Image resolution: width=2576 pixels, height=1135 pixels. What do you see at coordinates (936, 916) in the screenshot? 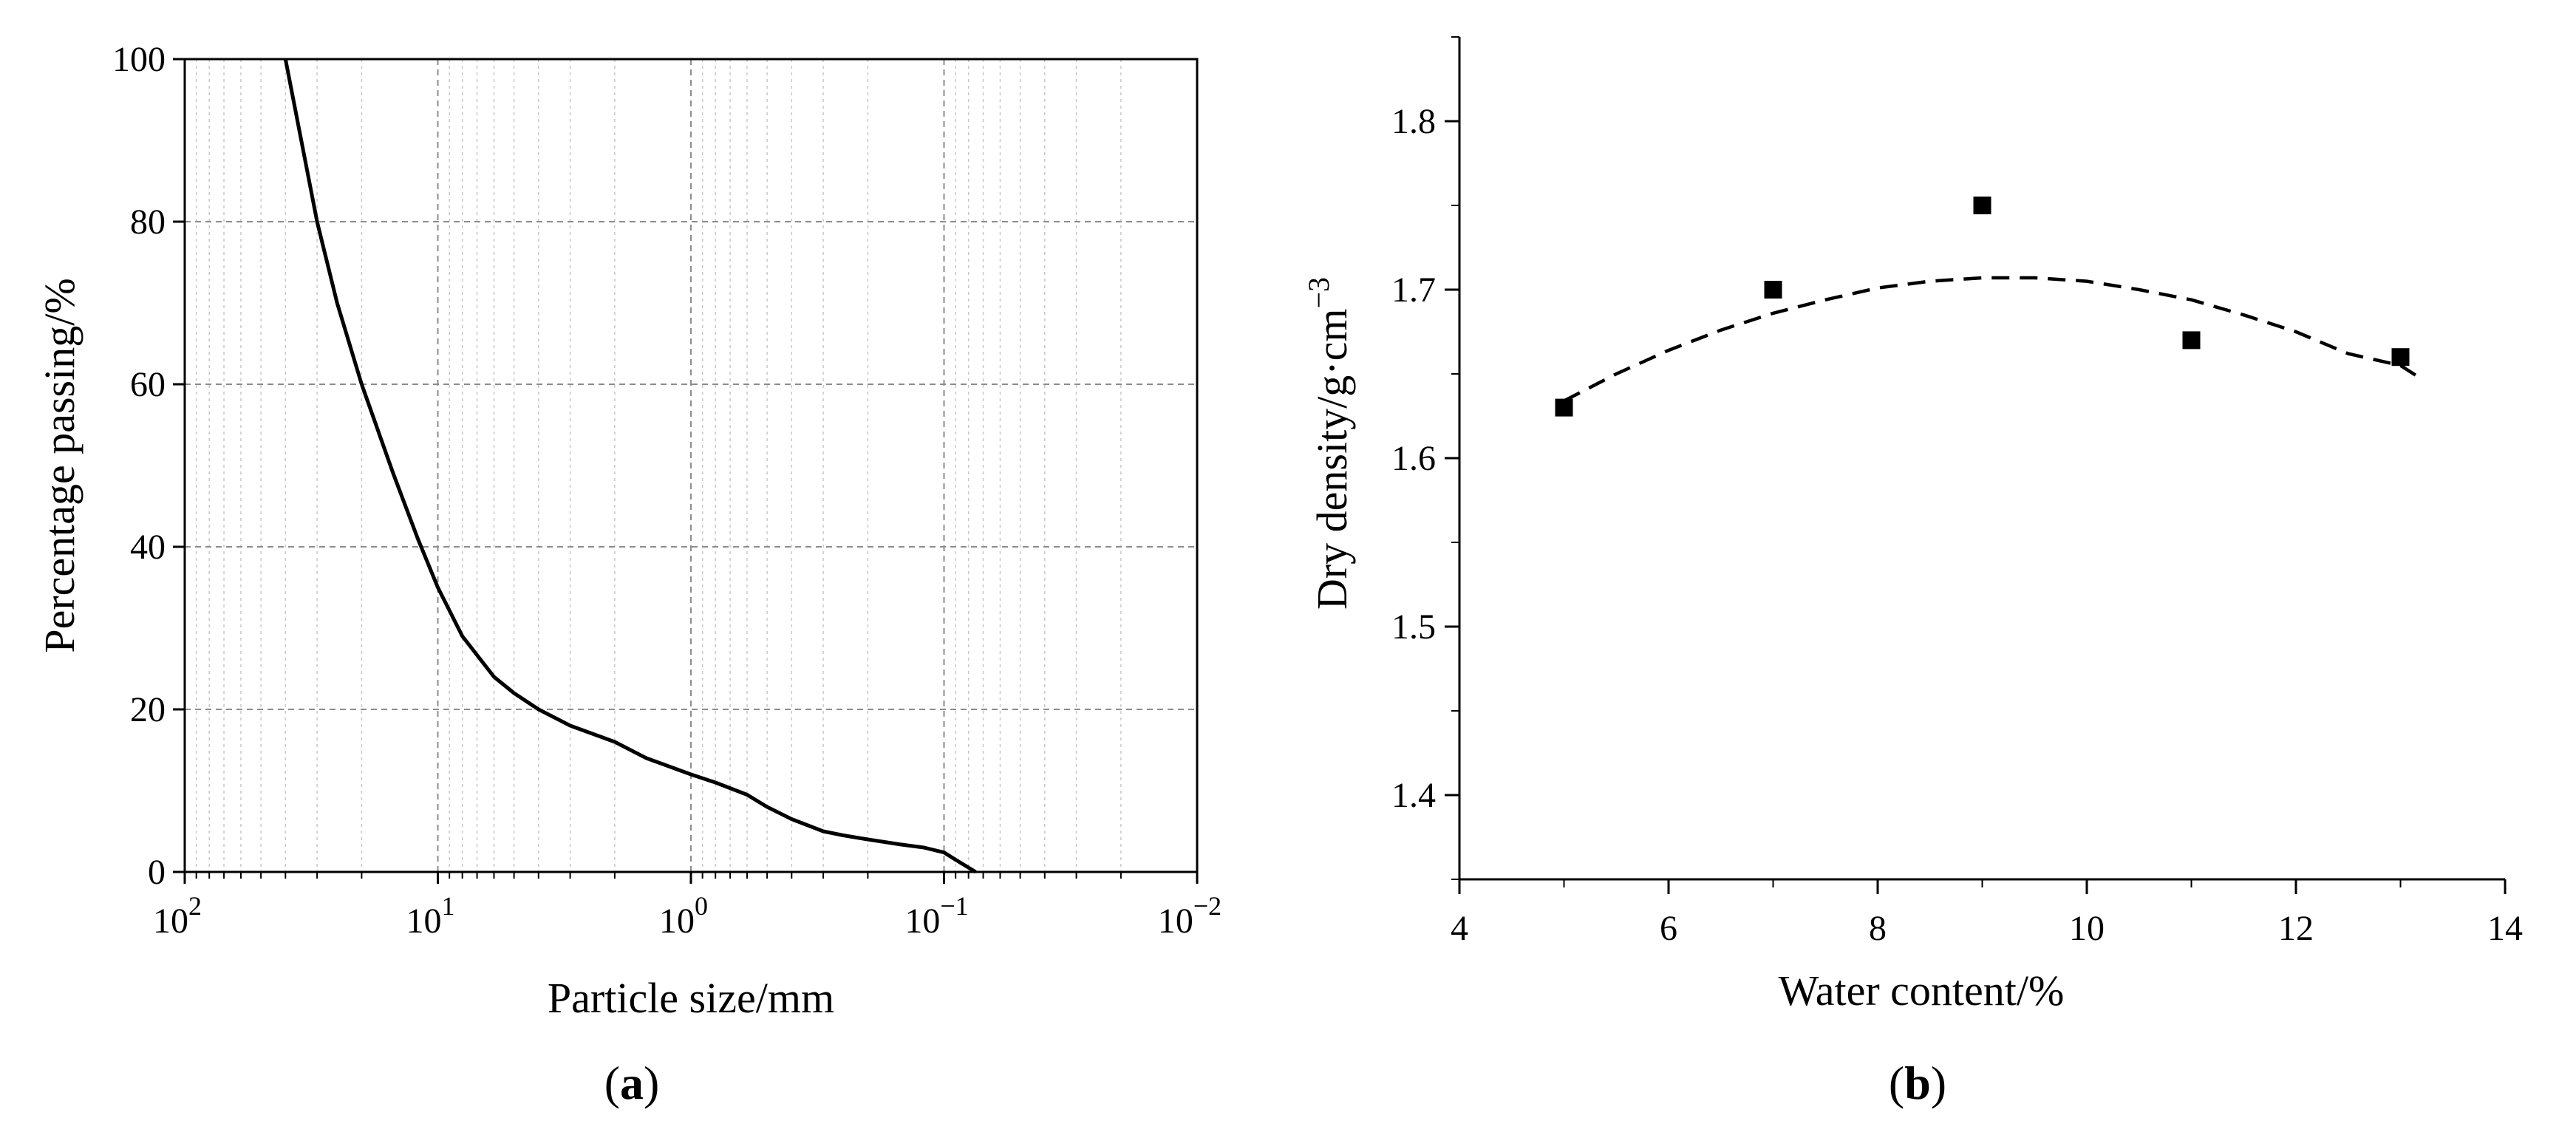
I see `chart-a-x-tick-label: 10⁻¹` at bounding box center [936, 916].